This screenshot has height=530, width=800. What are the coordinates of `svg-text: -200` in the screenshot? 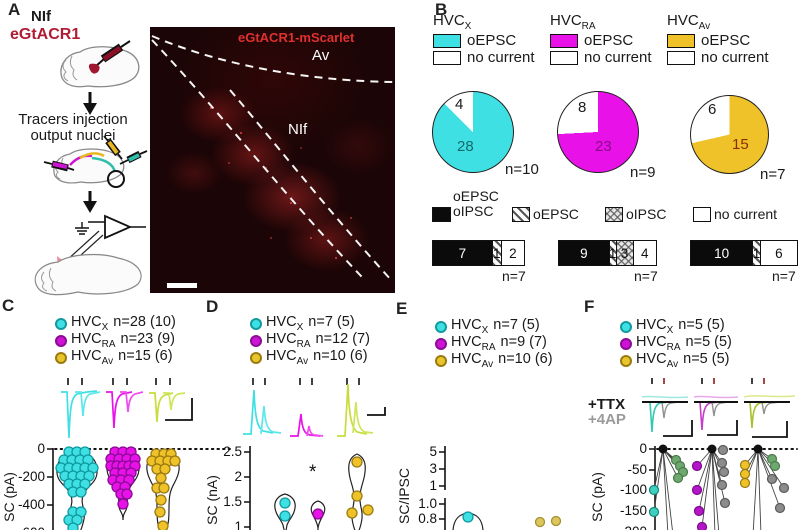 It's located at (633, 527).